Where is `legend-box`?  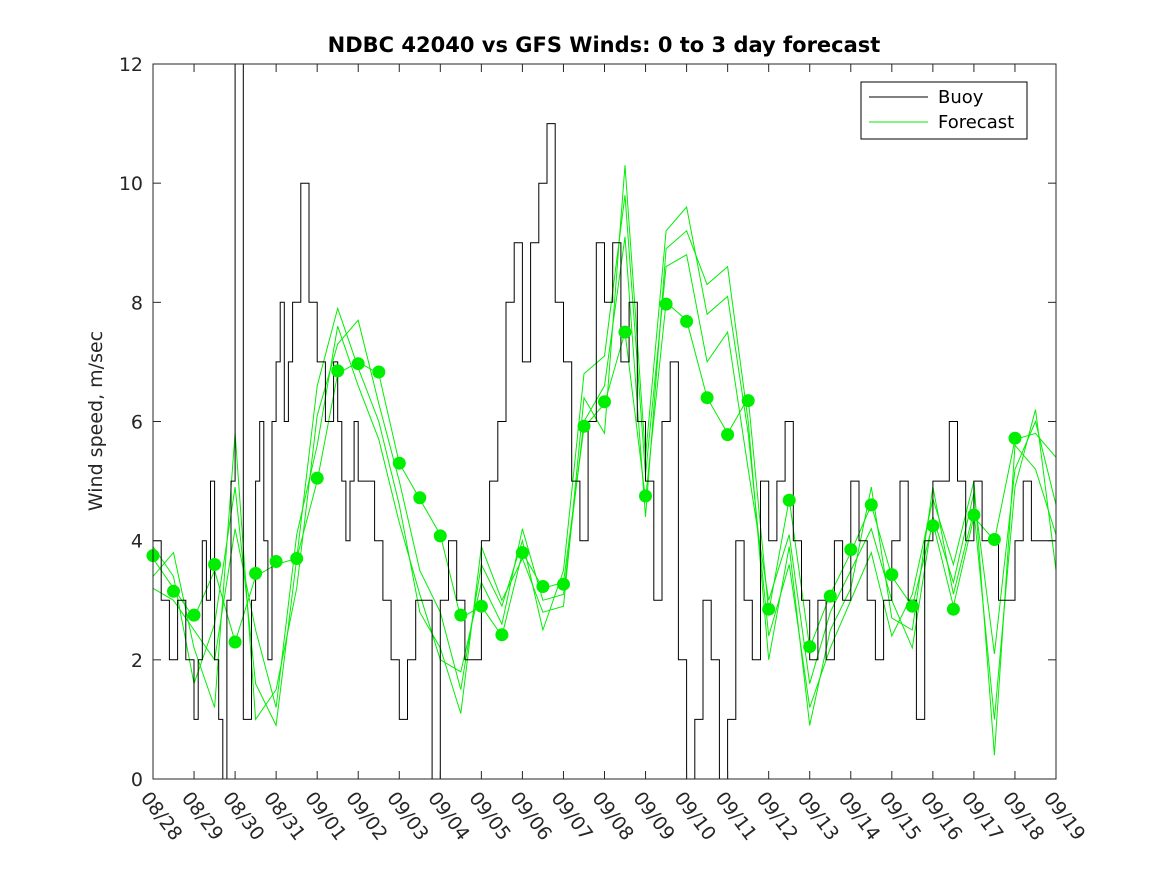 legend-box is located at coordinates (944, 110).